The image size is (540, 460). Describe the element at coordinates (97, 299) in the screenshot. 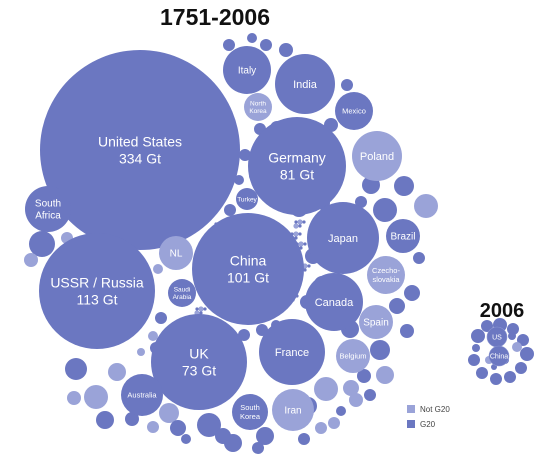

I see `bubble-value-ussr-russia: 113 Gt` at that location.